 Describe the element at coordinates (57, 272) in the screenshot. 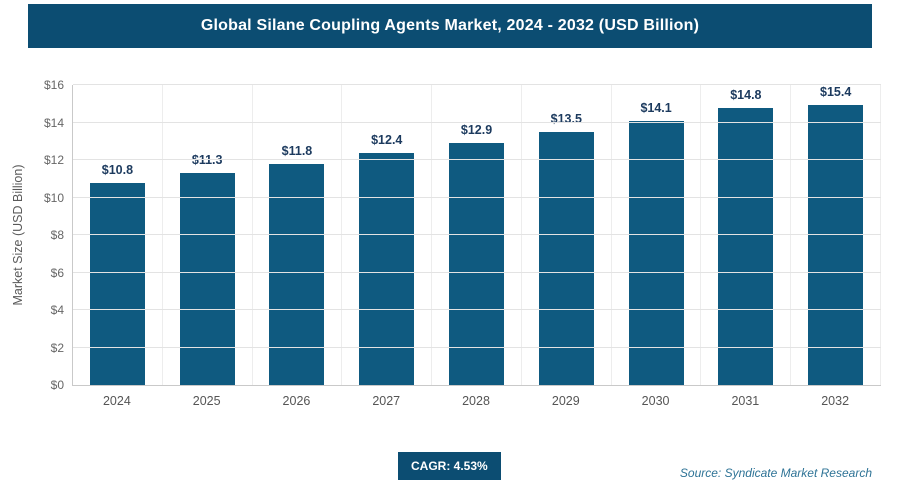

I see `y-tick-label: $6` at that location.